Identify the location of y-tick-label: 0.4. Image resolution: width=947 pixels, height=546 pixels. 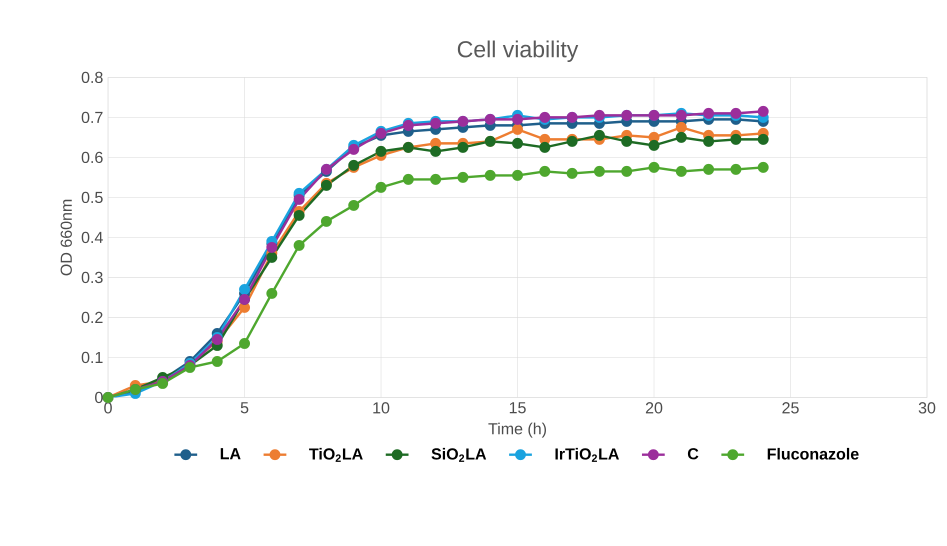
(92, 237).